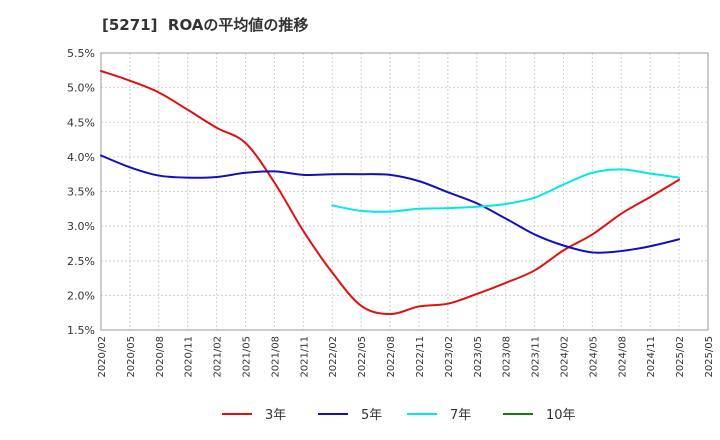 The image size is (720, 440). Describe the element at coordinates (564, 357) in the screenshot. I see `x-tick-label: 2024/02` at that location.